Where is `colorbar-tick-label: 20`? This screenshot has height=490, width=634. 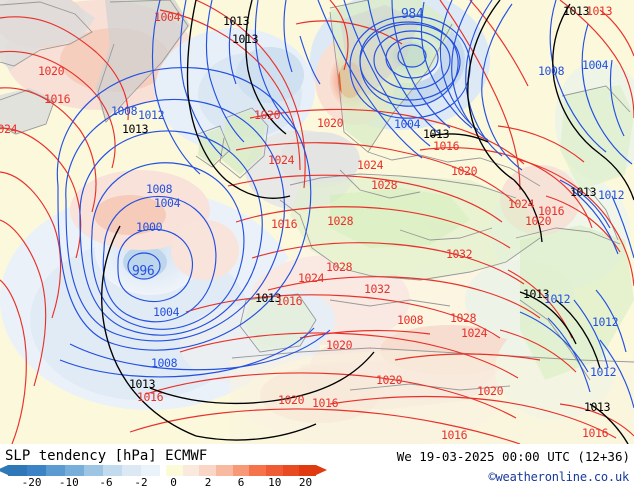
colorbar-tick-label: 20 is located at coordinates (305, 482).